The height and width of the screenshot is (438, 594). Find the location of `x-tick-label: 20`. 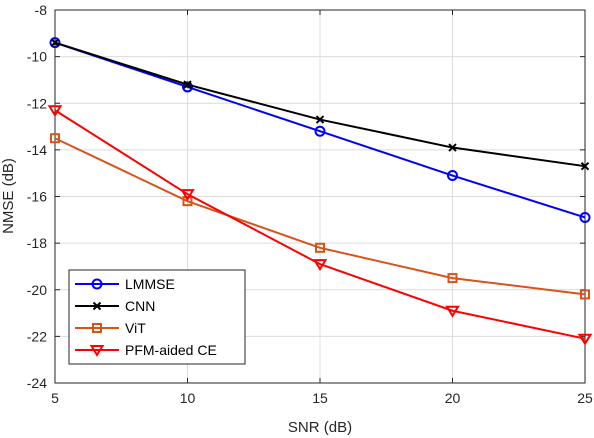

x-tick-label: 20 is located at coordinates (453, 398).